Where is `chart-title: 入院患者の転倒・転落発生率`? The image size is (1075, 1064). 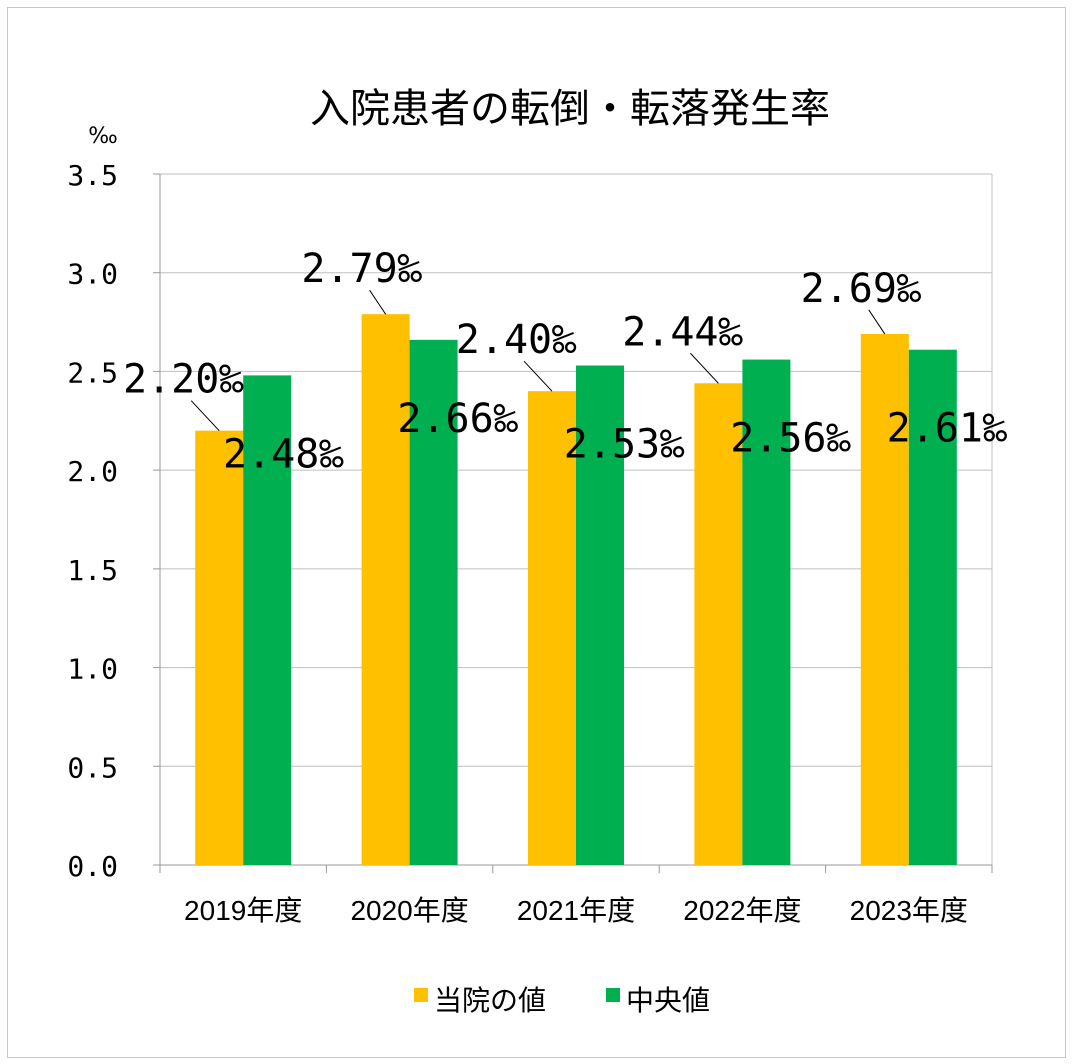 chart-title: 入院患者の転倒・転落発生率 is located at coordinates (570, 109).